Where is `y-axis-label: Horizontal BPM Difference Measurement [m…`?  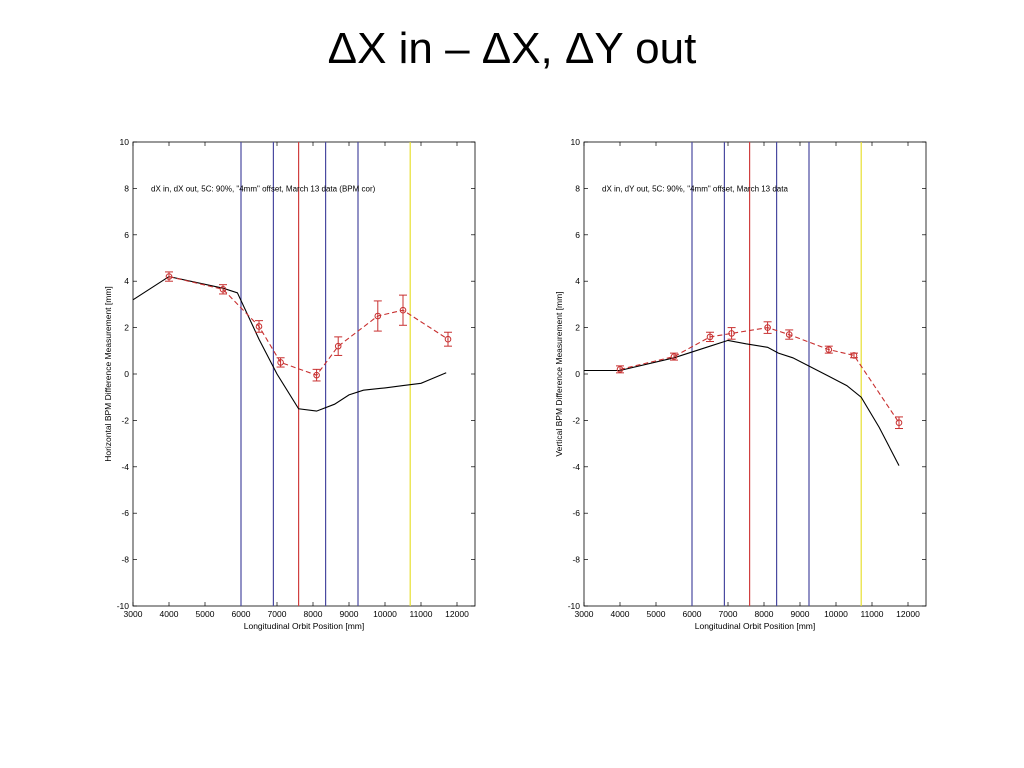
y-axis-label: Horizontal BPM Difference Measurement [m… is located at coordinates (108, 374).